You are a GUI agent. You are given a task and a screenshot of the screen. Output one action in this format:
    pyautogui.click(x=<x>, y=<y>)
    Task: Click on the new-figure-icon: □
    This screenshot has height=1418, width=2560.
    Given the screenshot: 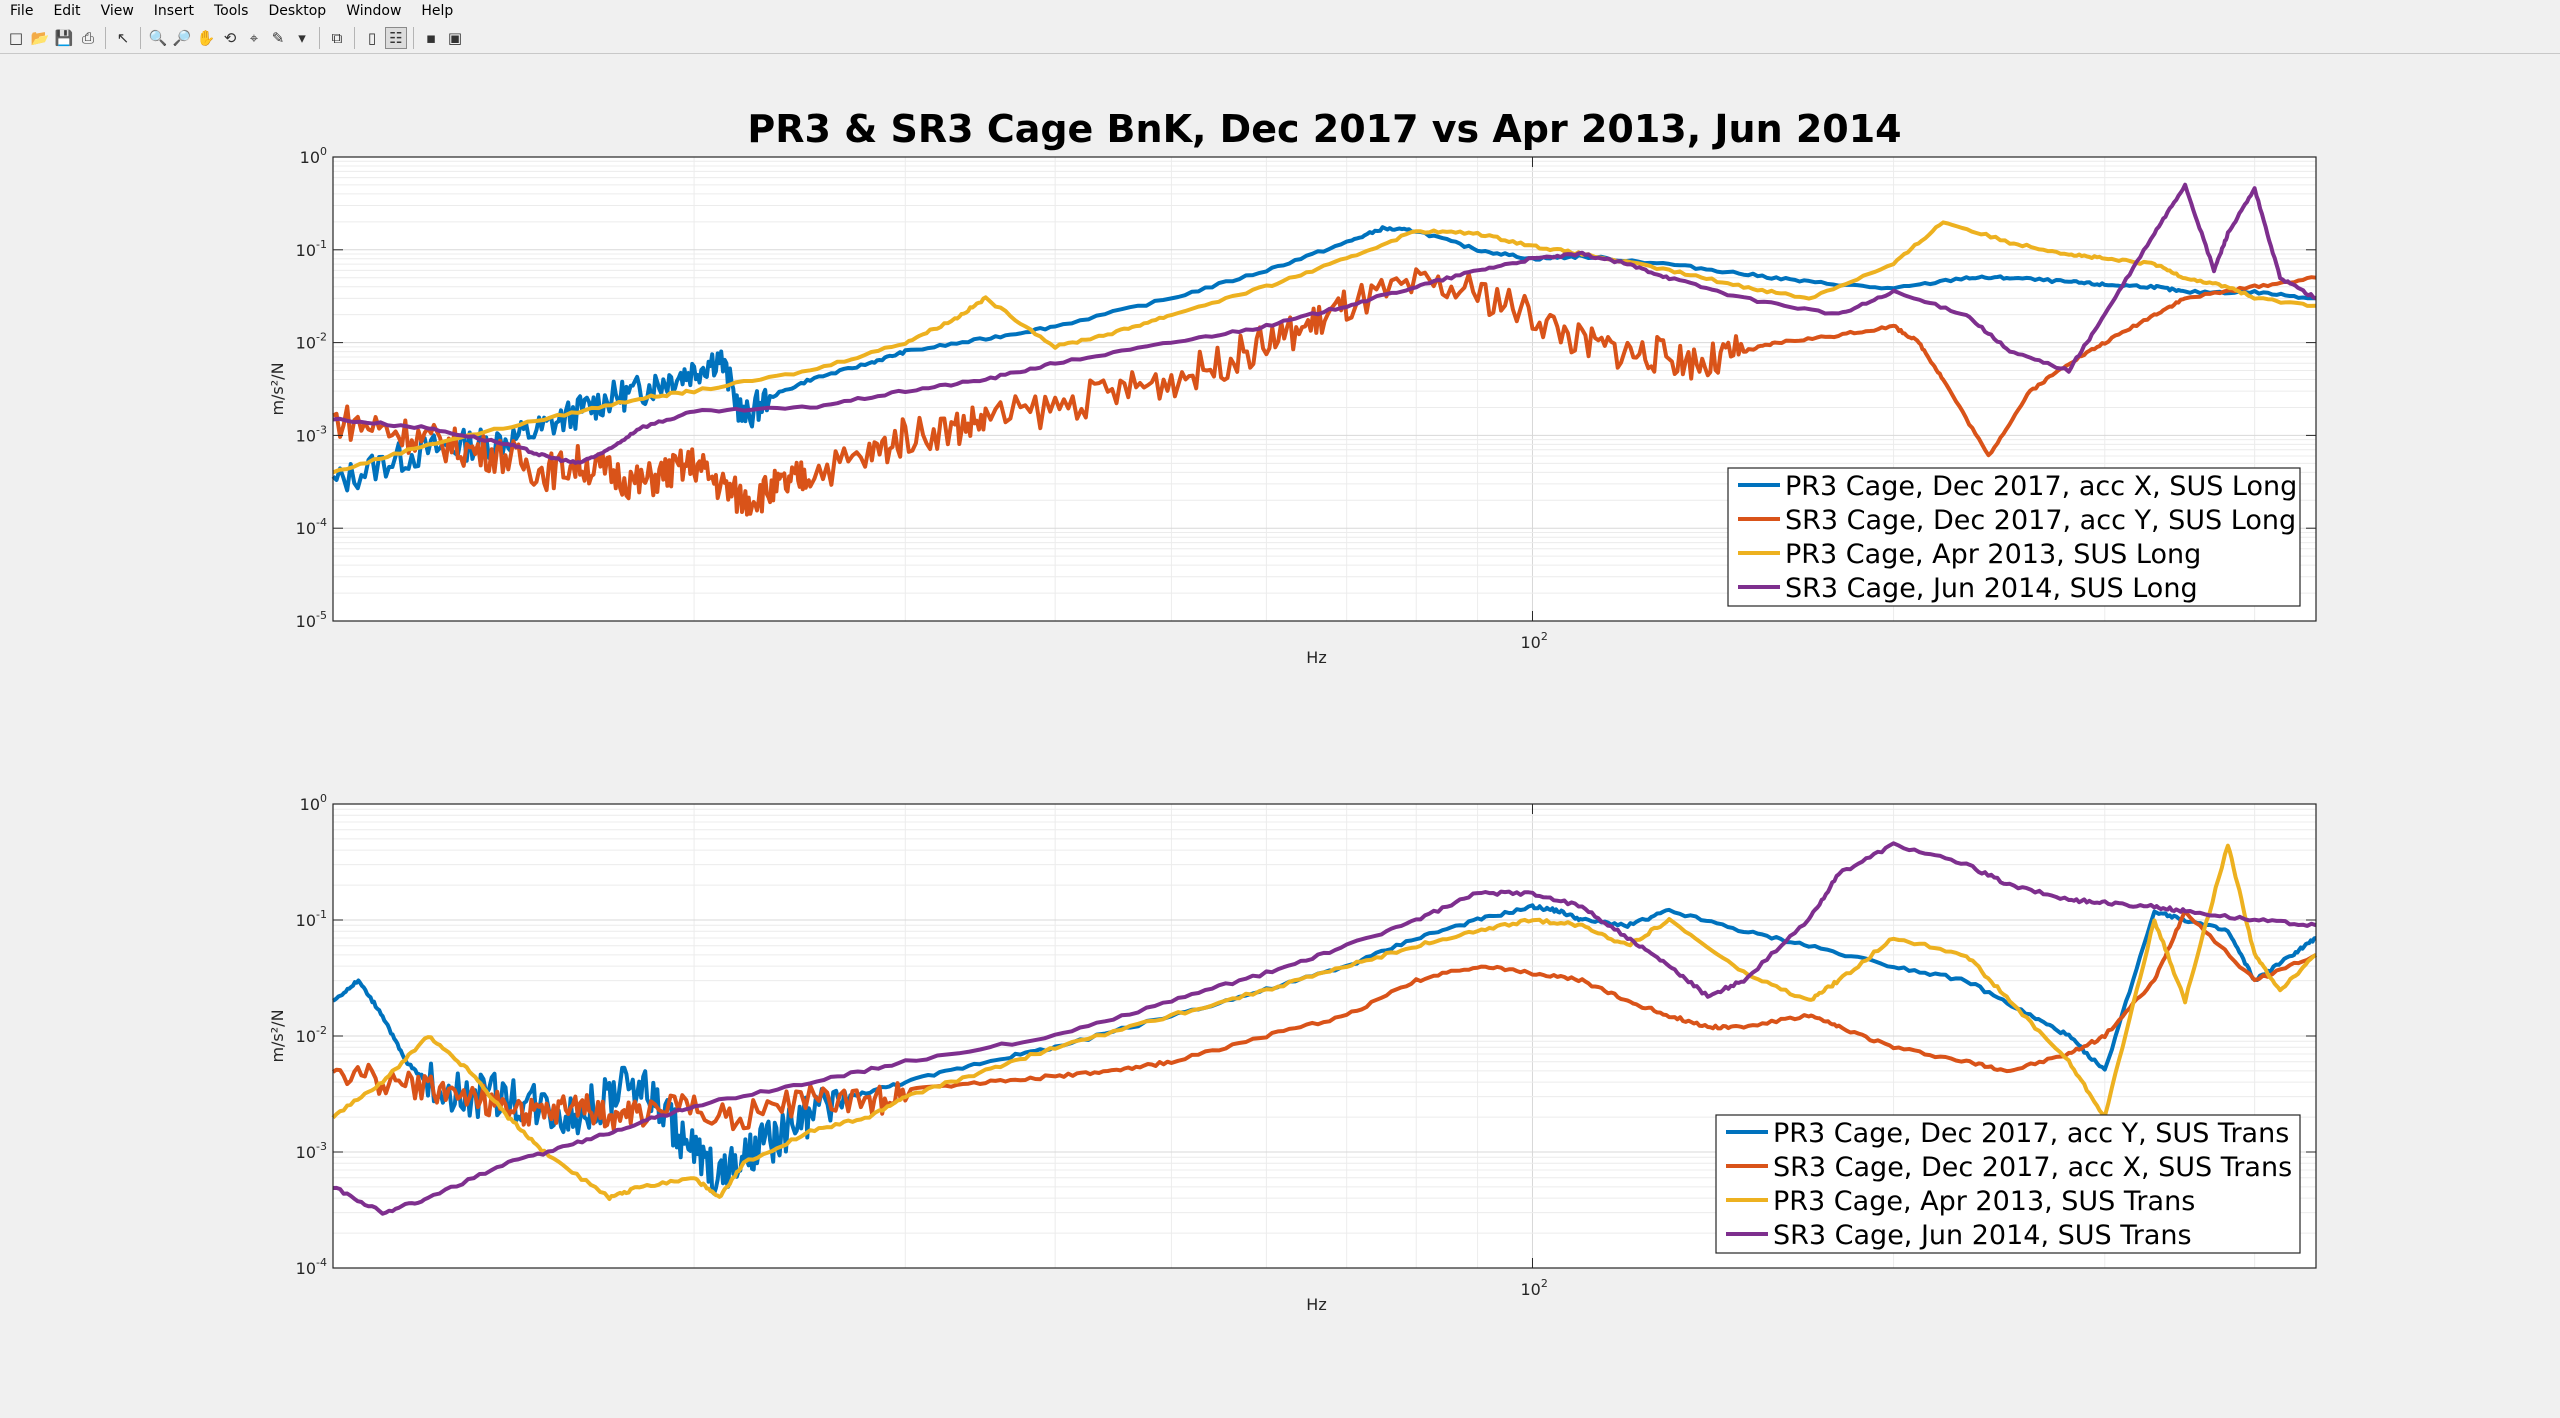 What is the action you would take?
    pyautogui.click(x=16, y=37)
    